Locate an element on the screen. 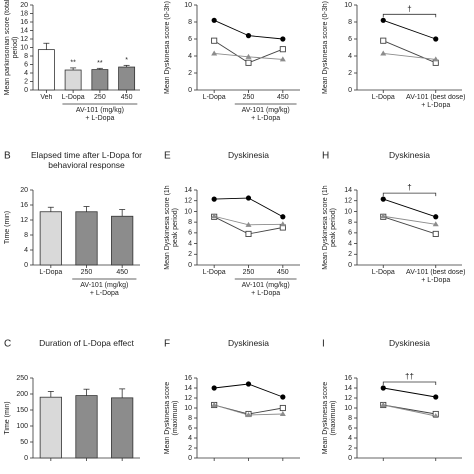 The image size is (474, 474). y-tick-label: 2 is located at coordinates (350, 73).